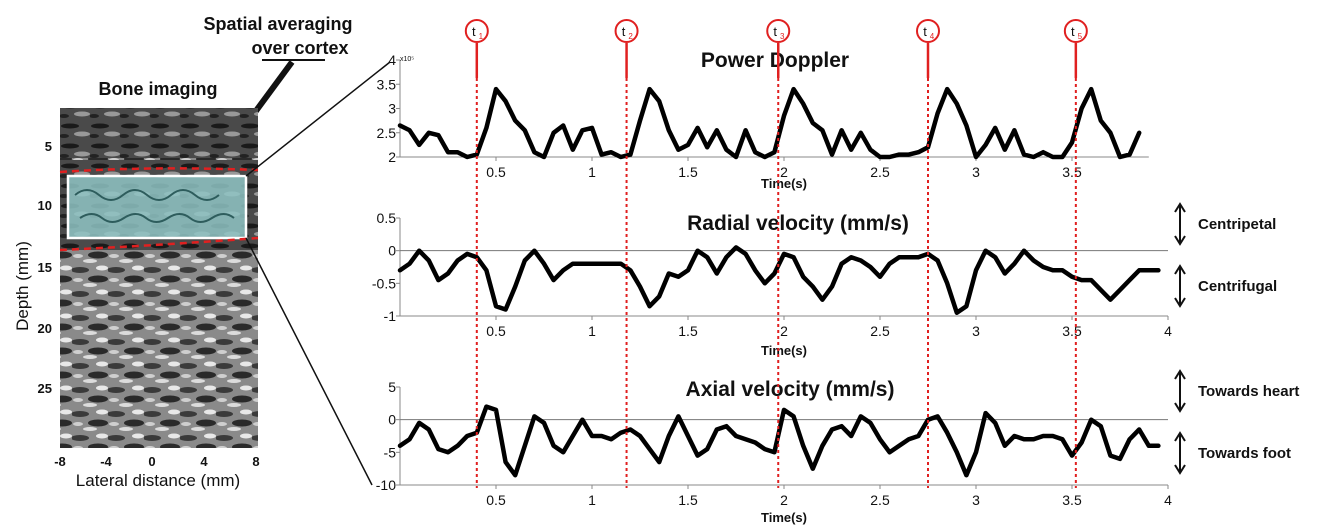 The height and width of the screenshot is (526, 1341). Describe the element at coordinates (782, 36) in the screenshot. I see `marker-subscript: 3` at that location.